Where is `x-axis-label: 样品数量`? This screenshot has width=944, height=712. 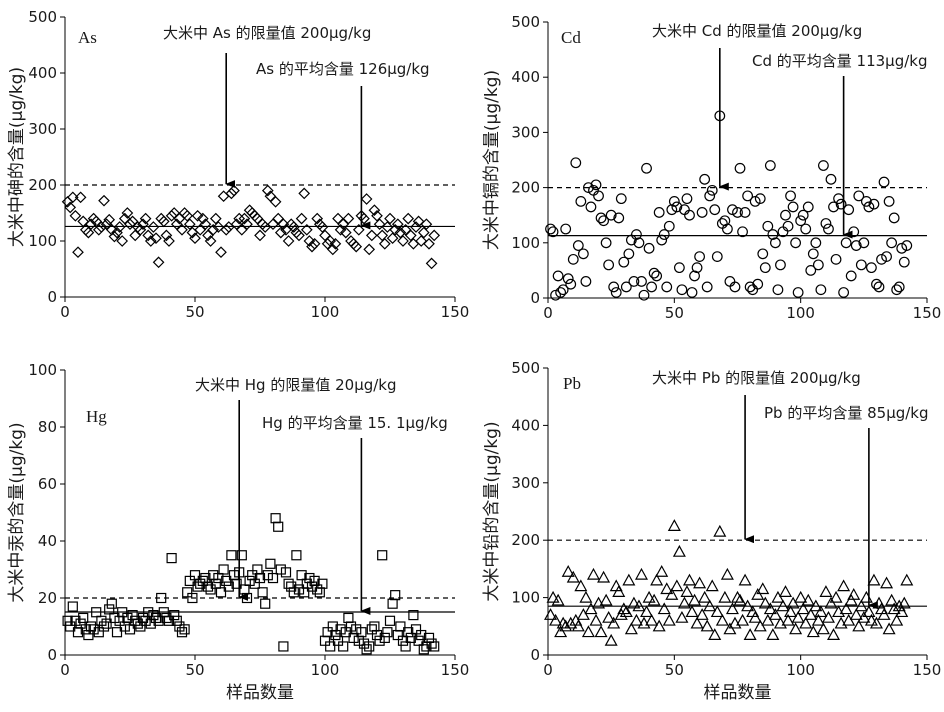 x-axis-label: 样品数量 is located at coordinates (260, 693).